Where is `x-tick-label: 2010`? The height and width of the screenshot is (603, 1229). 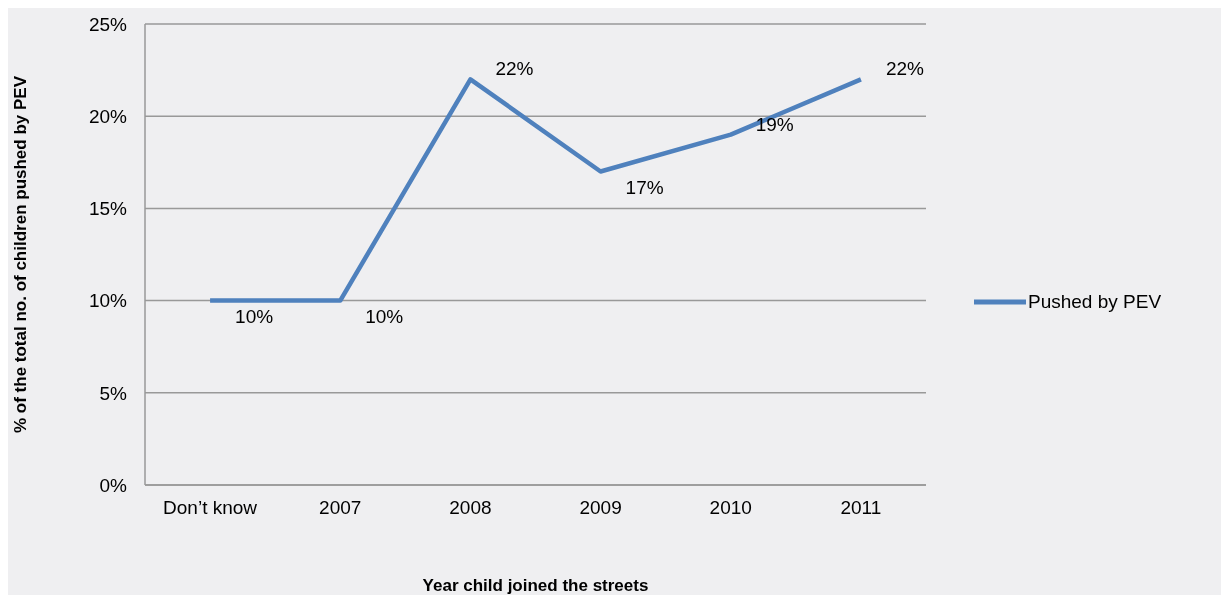
x-tick-label: 2010 is located at coordinates (730, 508).